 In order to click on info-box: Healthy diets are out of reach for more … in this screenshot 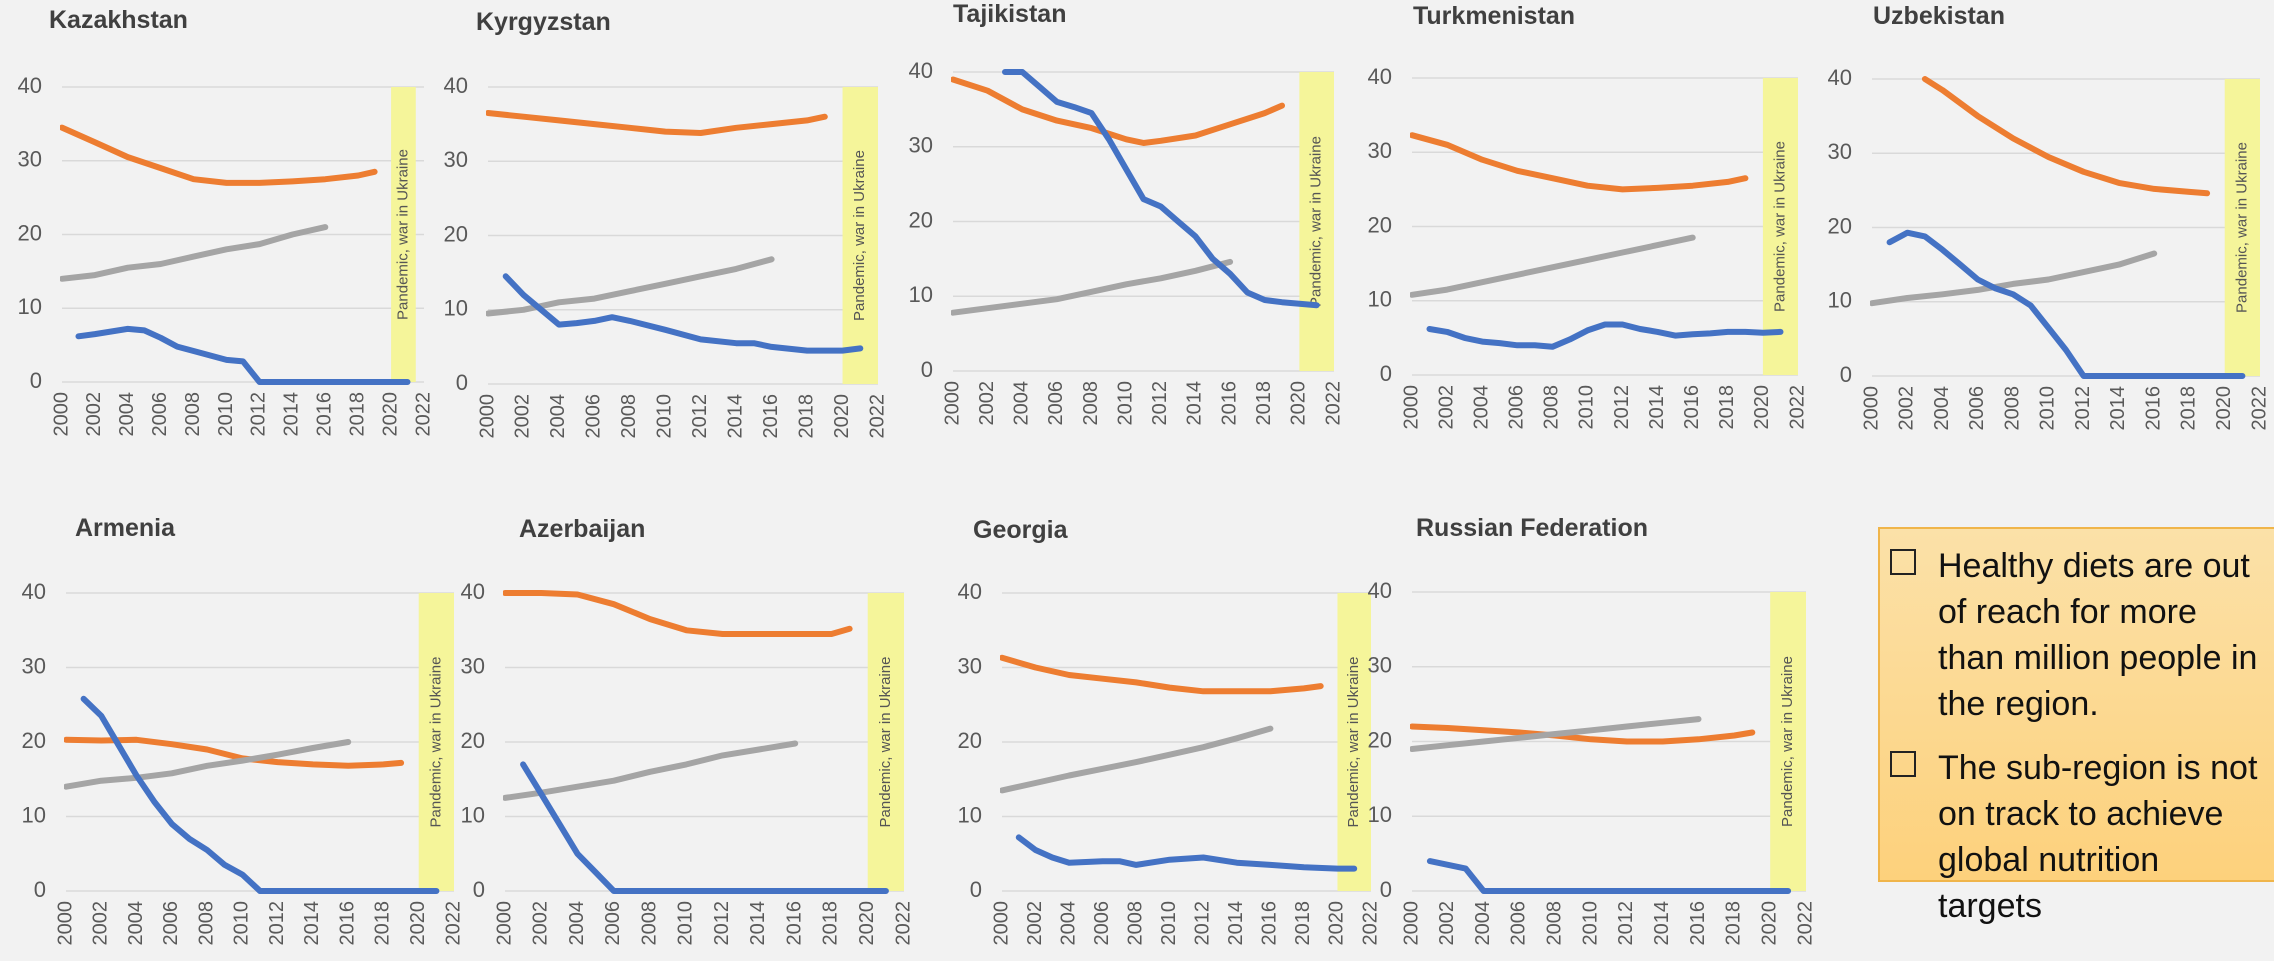, I will do `click(2076, 726)`.